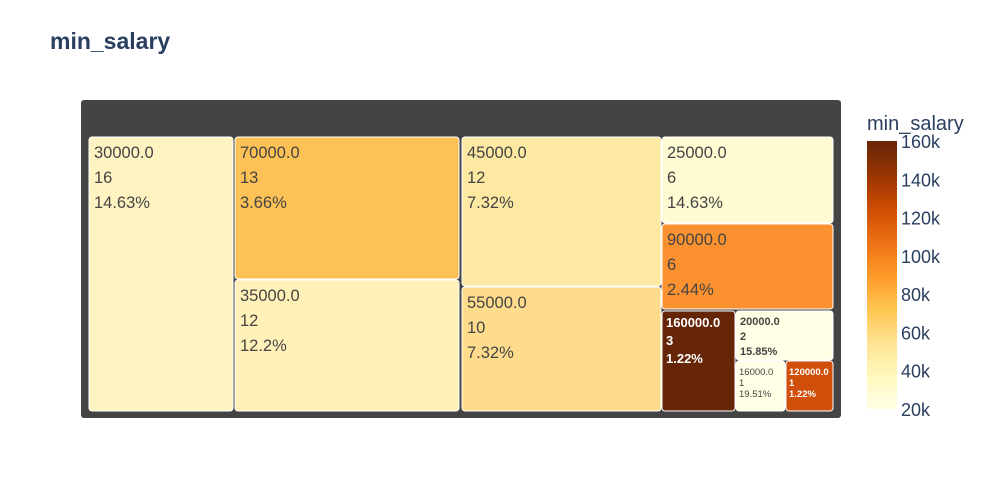  I want to click on colorbar: min_salary 160k 140k 120k 100k 80k 60k 40k 20k, so click(915, 266).